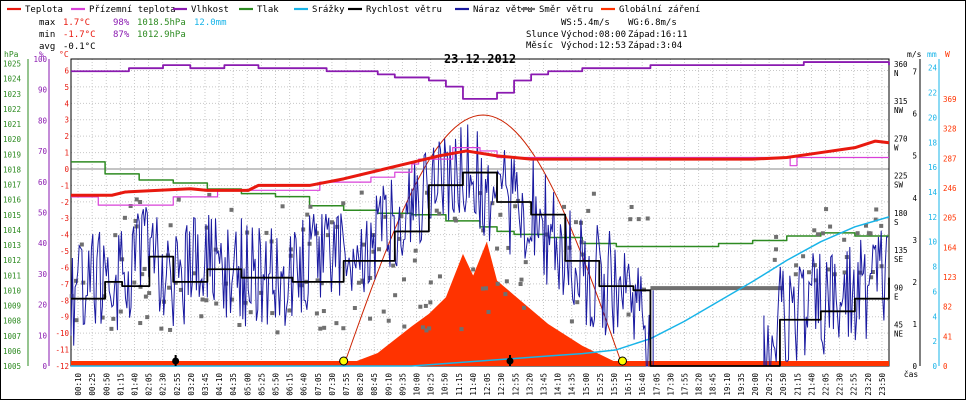  Describe the element at coordinates (901, 213) in the screenshot. I see `tick-deg: 180` at that location.